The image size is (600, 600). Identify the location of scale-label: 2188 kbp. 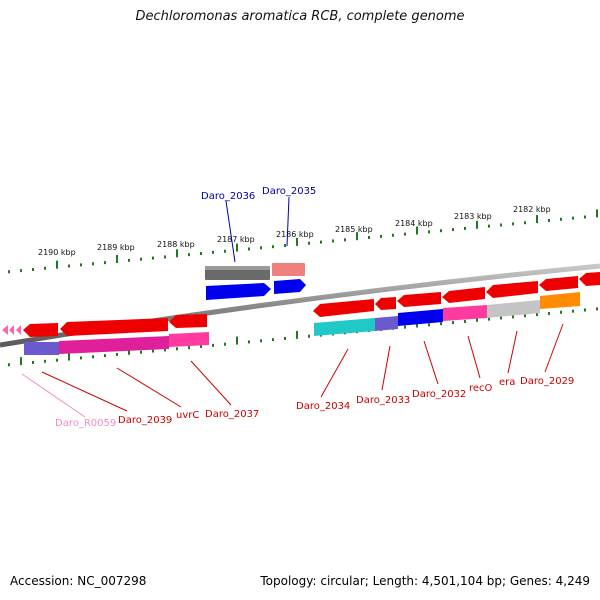
(176, 244).